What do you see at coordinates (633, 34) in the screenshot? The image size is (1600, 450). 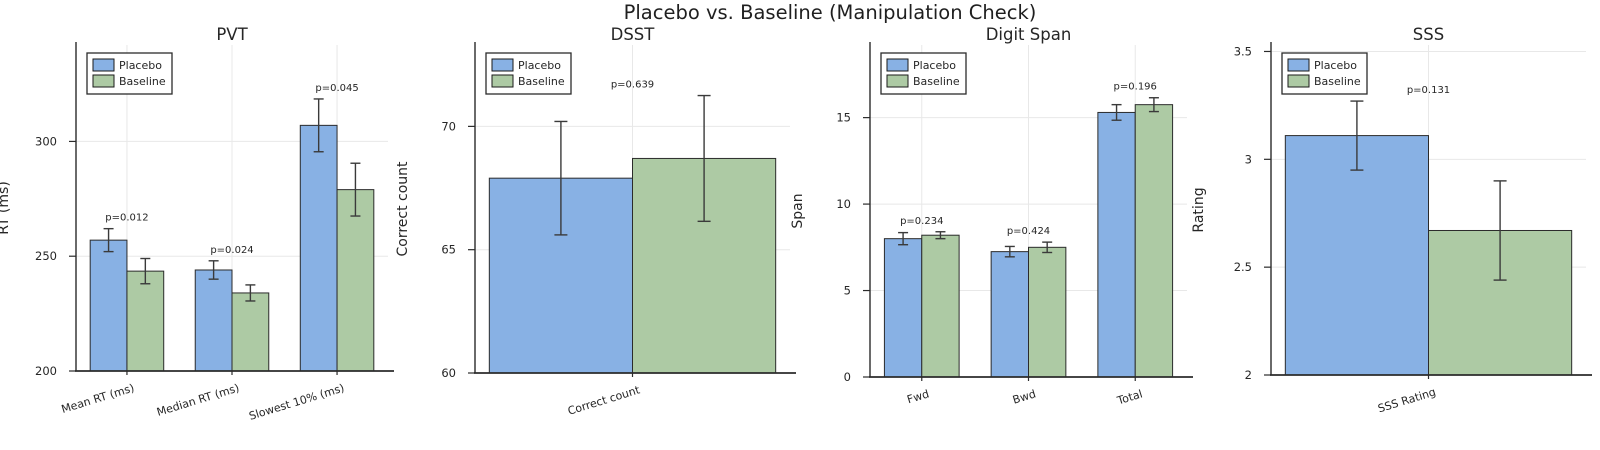 I see `subplot-title: DSST` at bounding box center [633, 34].